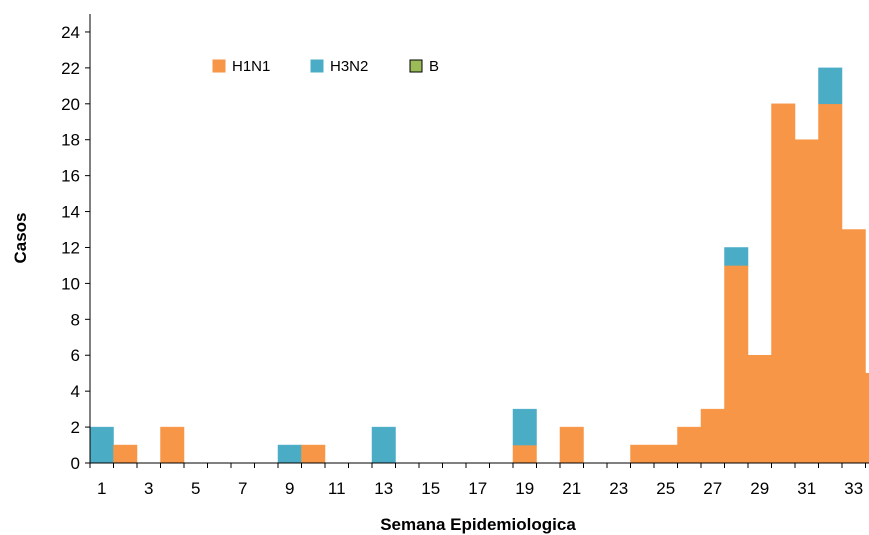  Describe the element at coordinates (251, 66) in the screenshot. I see `legend-label-h1n1: H1N1` at that location.